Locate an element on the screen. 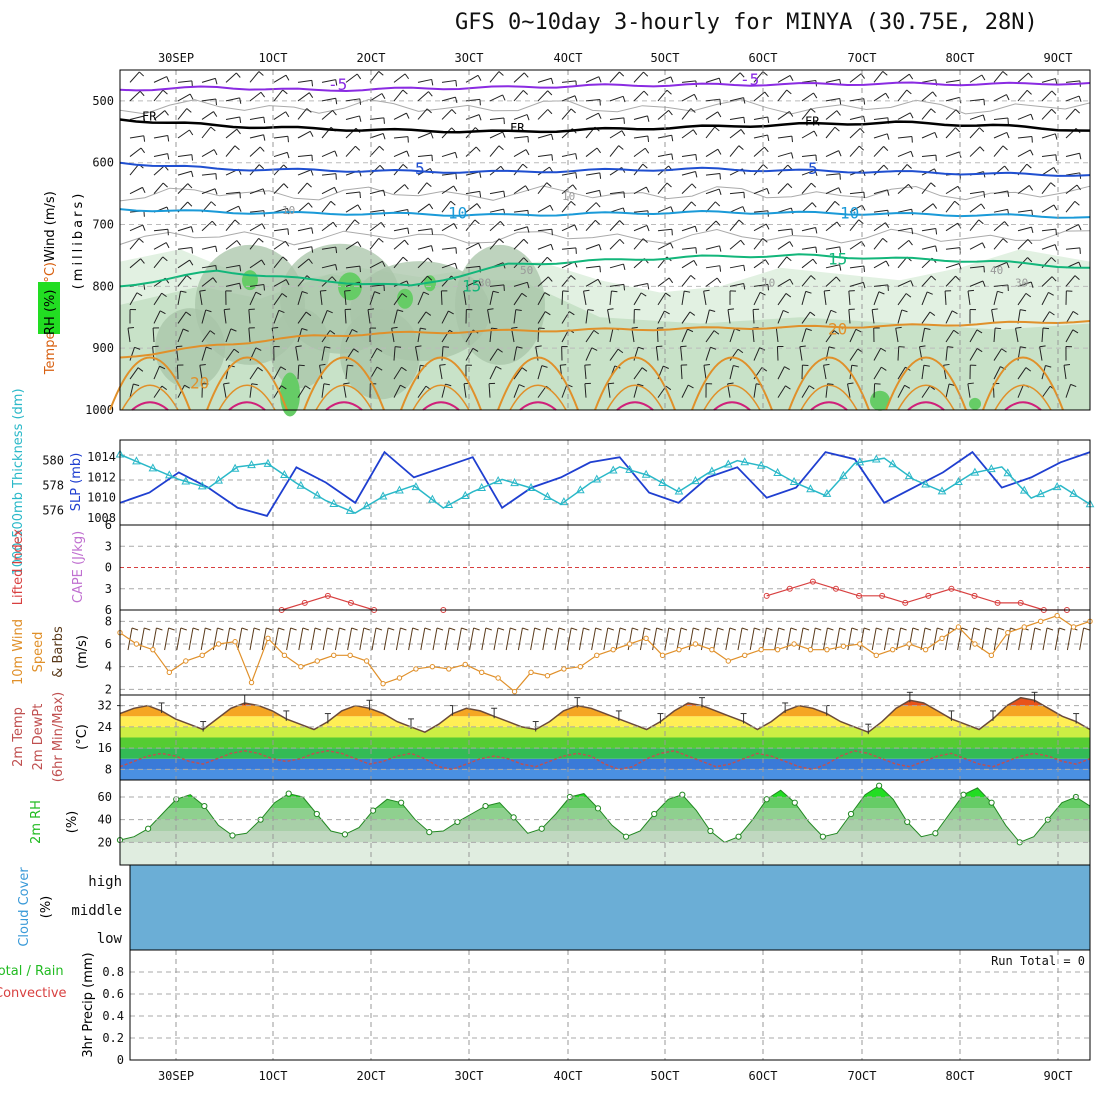 The image size is (1100, 1100). rh-contour-label: 30 is located at coordinates (1021, 282).